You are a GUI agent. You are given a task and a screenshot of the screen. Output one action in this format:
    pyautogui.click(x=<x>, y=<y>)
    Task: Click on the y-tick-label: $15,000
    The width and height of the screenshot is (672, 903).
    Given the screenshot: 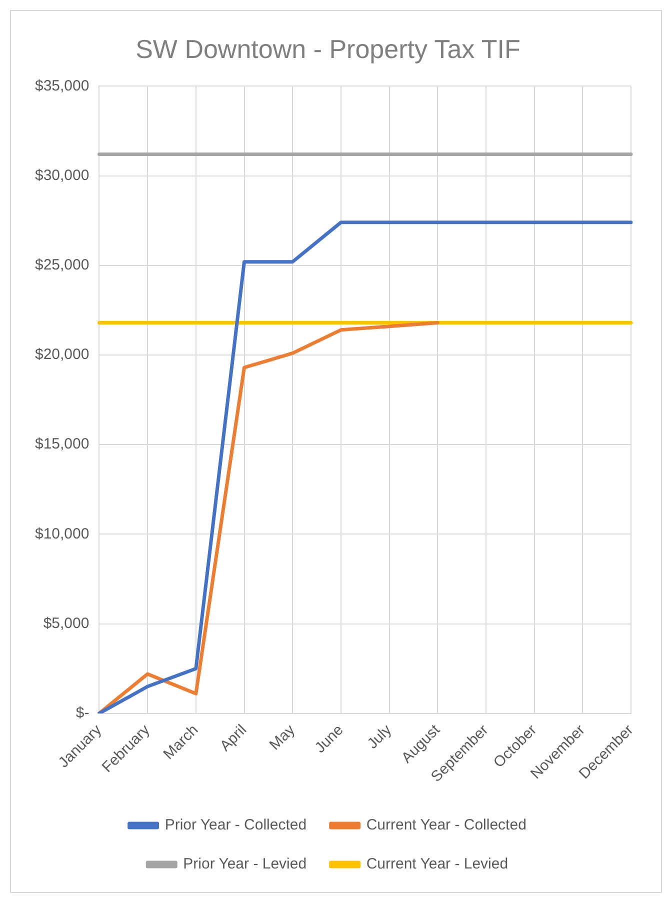 What is the action you would take?
    pyautogui.click(x=62, y=444)
    